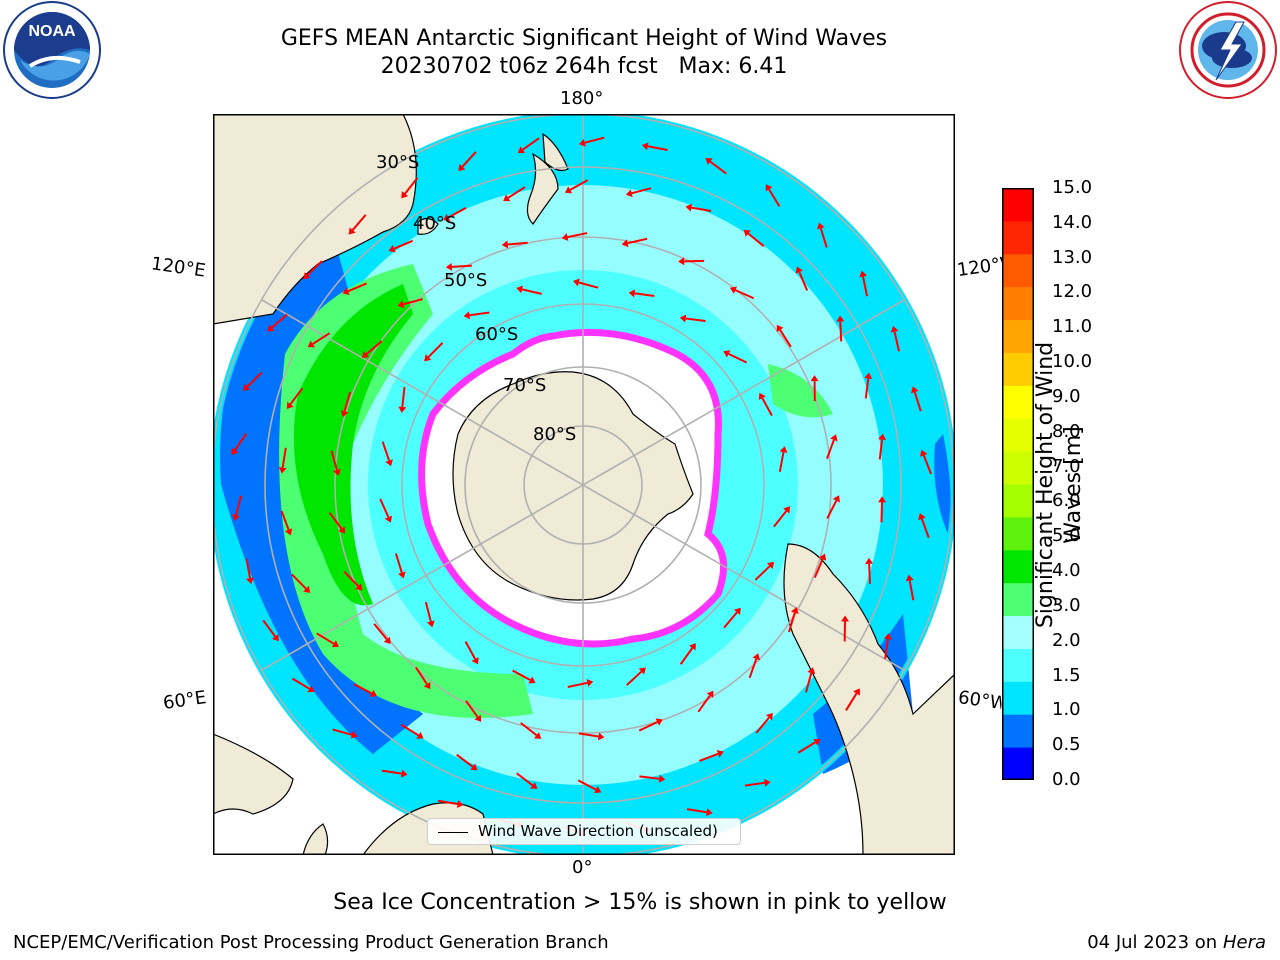  Describe the element at coordinates (1072, 327) in the screenshot. I see `colorbar-tick-label: 11.0` at that location.